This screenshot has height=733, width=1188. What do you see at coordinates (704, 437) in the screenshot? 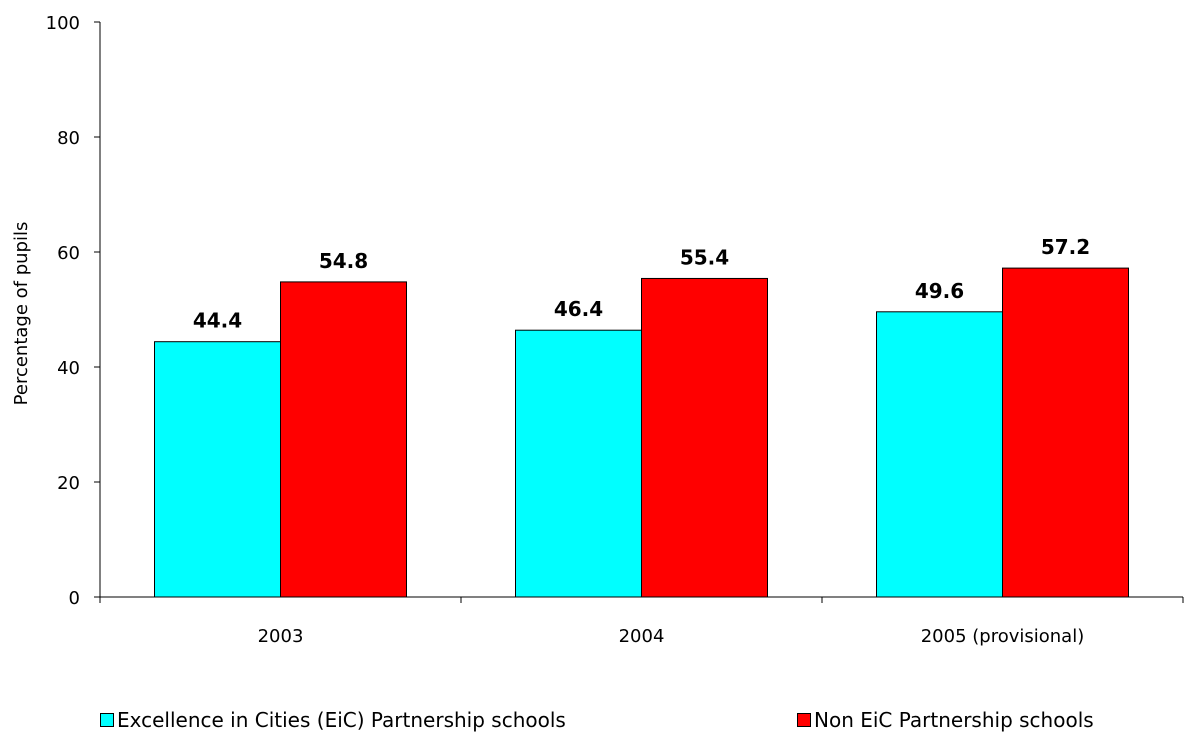
I see `bar-non-eic-2004` at bounding box center [704, 437].